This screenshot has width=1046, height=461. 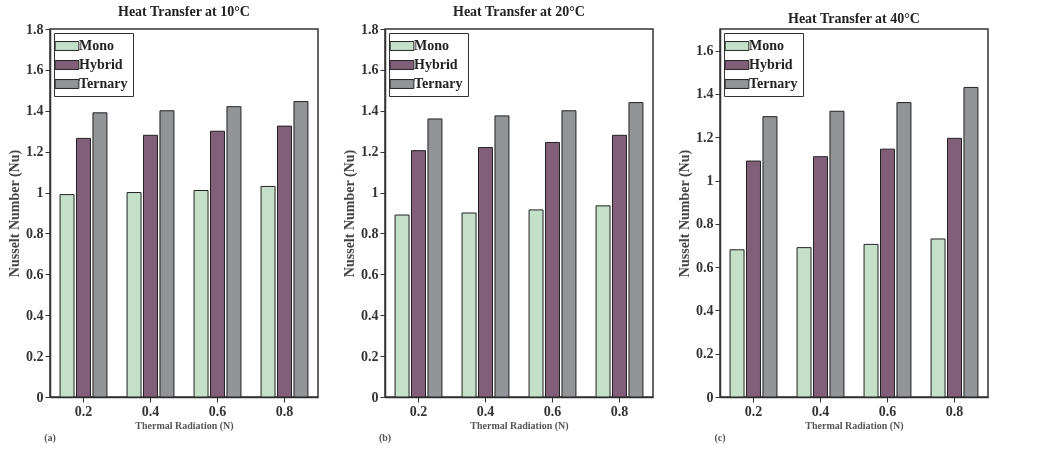 What do you see at coordinates (50, 438) in the screenshot?
I see `text: (a)` at bounding box center [50, 438].